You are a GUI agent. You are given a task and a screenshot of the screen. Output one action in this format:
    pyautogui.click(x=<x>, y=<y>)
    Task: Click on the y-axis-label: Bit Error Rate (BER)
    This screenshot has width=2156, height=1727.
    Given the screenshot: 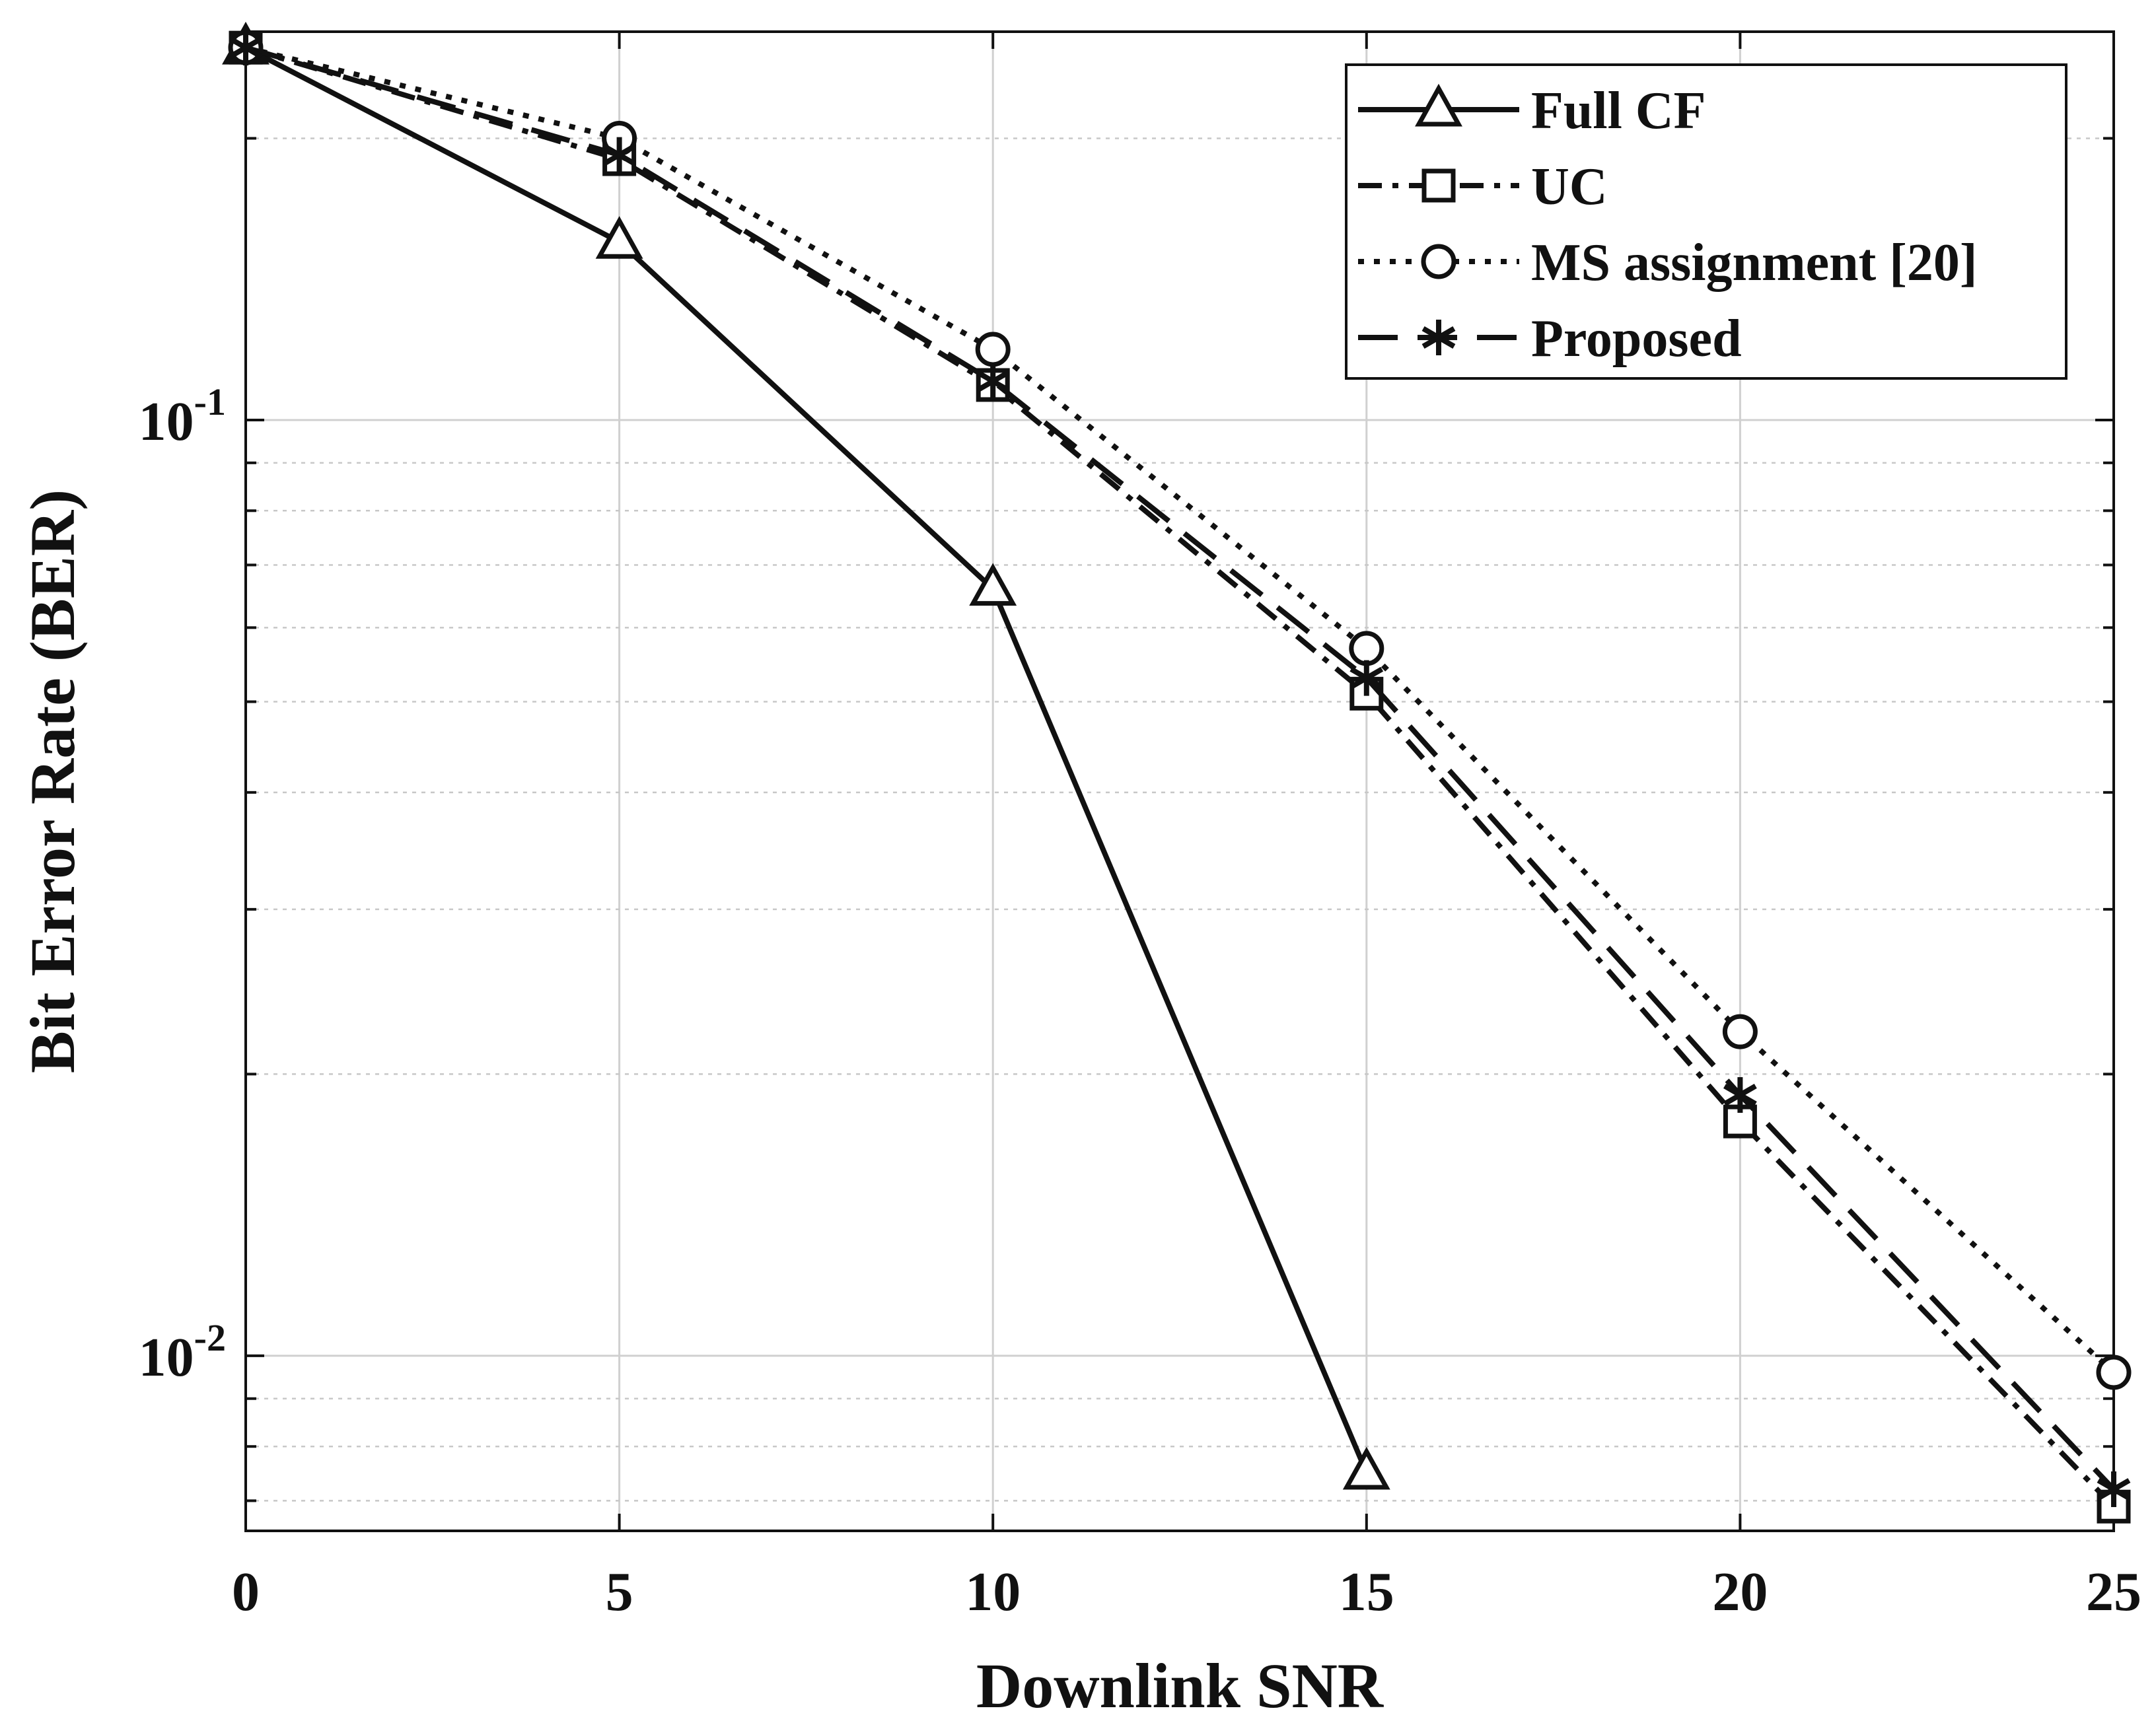 What is the action you would take?
    pyautogui.click(x=52, y=781)
    